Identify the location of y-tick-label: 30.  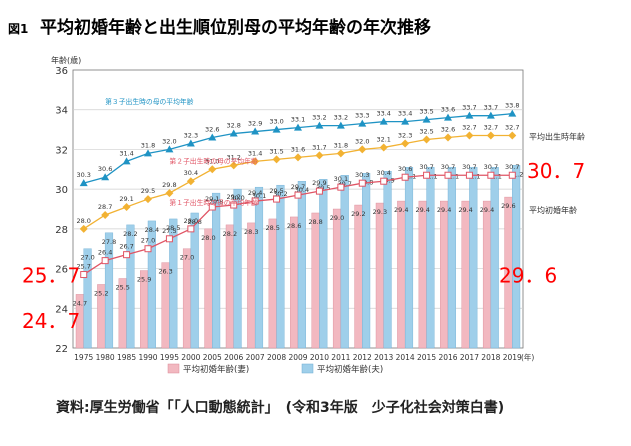
(61, 190).